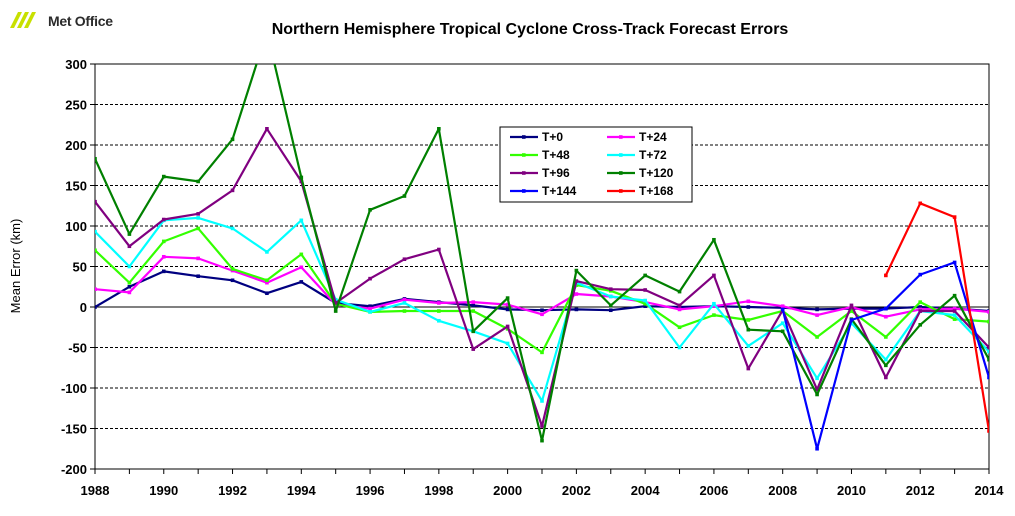 Image resolution: width=1015 pixels, height=516 pixels. What do you see at coordinates (540, 155) in the screenshot?
I see `legend-item: T+48` at bounding box center [540, 155].